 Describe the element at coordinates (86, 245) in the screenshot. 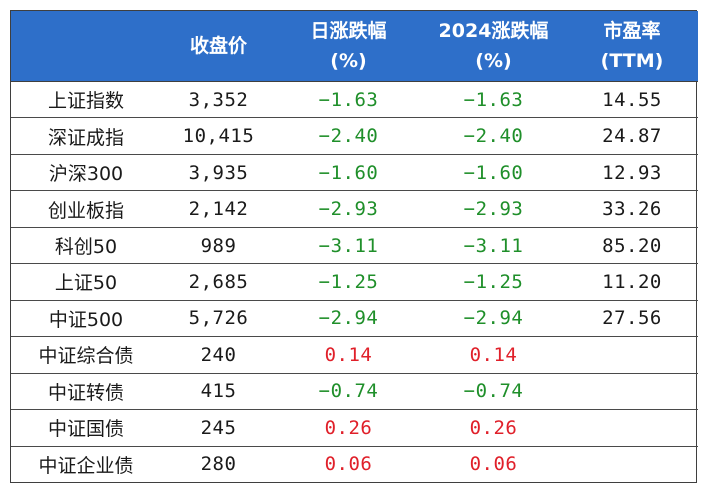

I see `index-name-cell: 科创50` at that location.